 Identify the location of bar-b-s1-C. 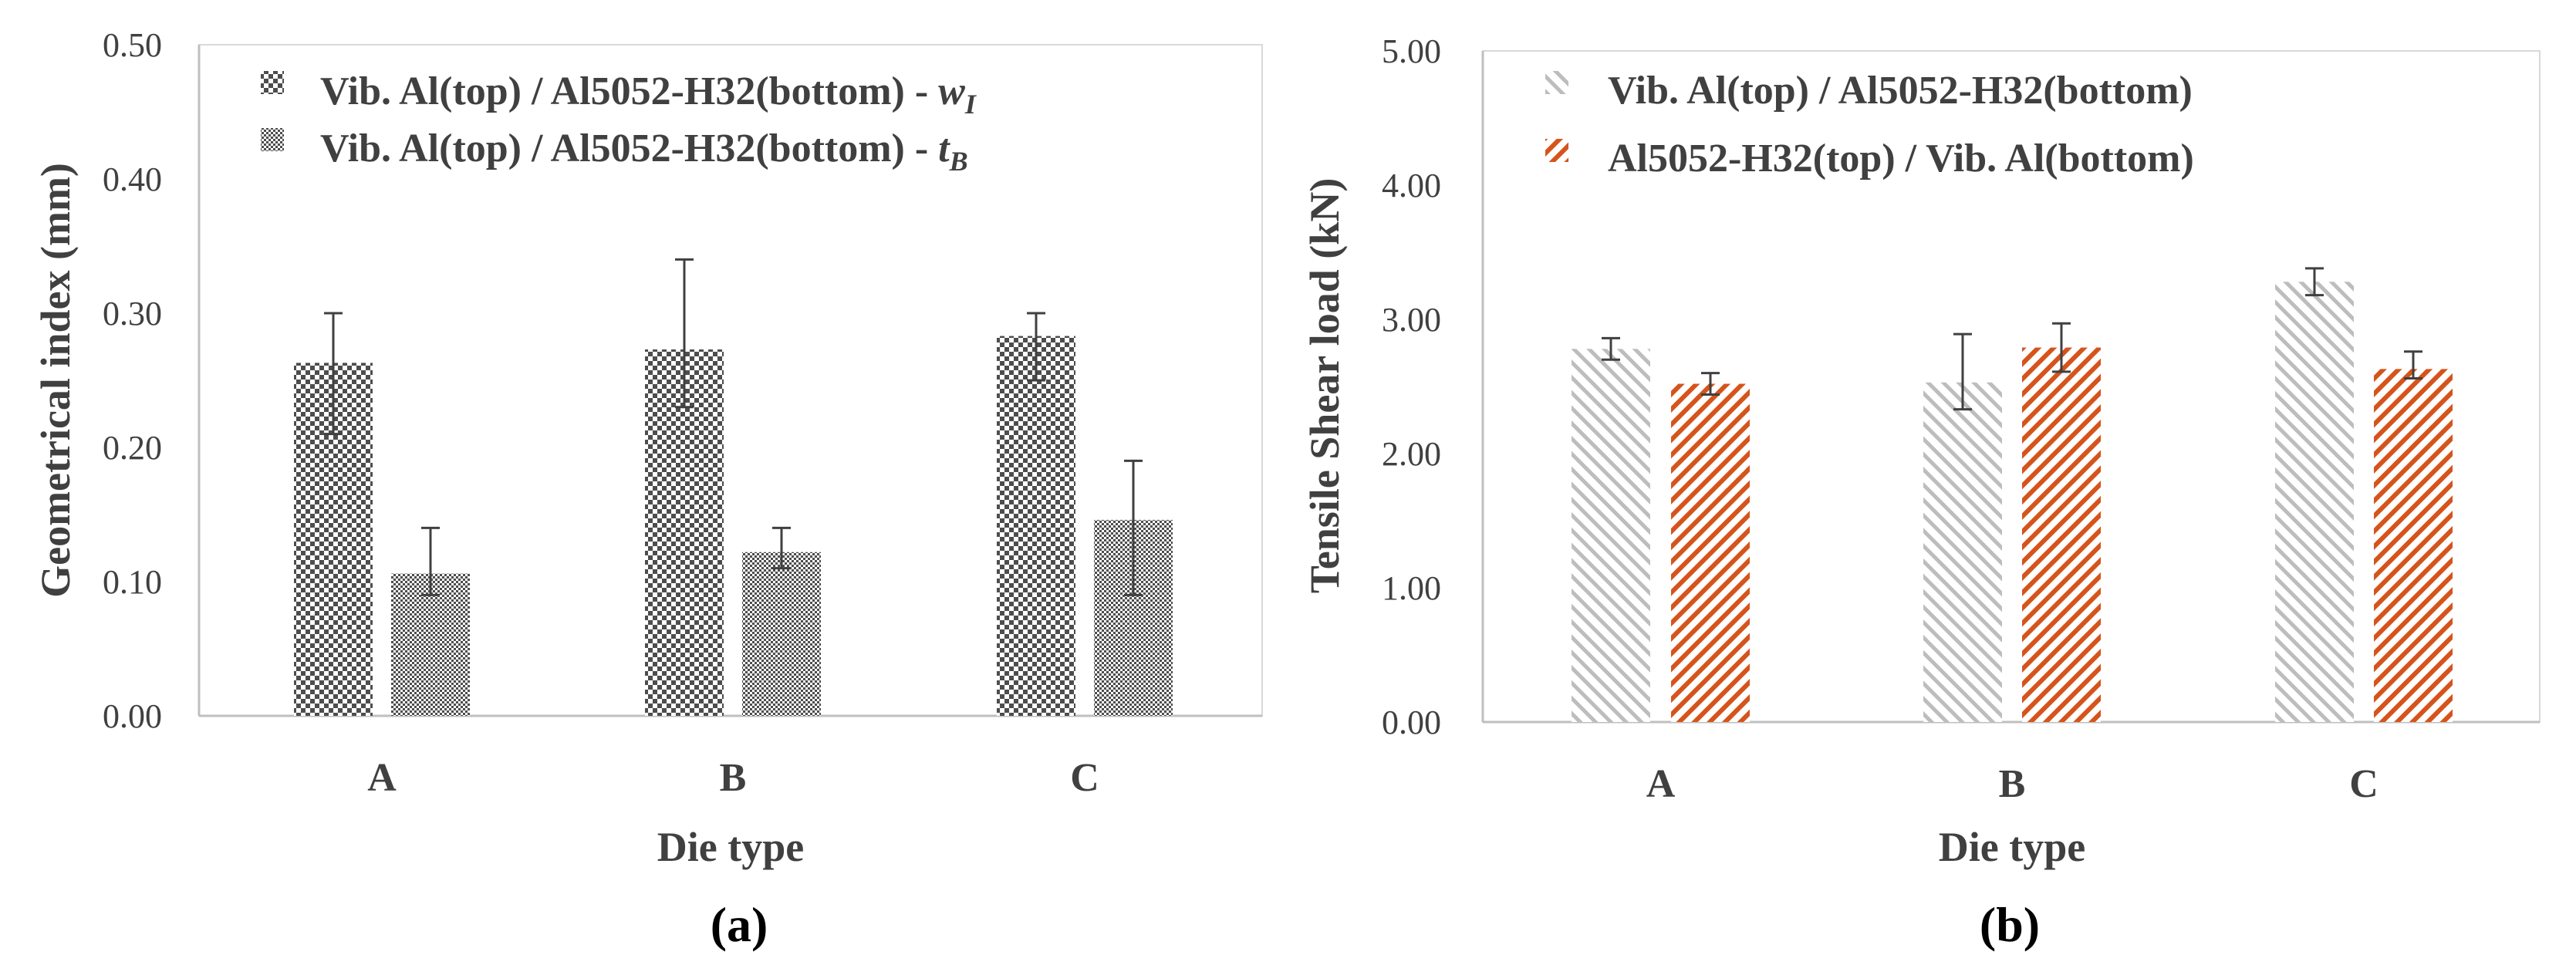
(2413, 545).